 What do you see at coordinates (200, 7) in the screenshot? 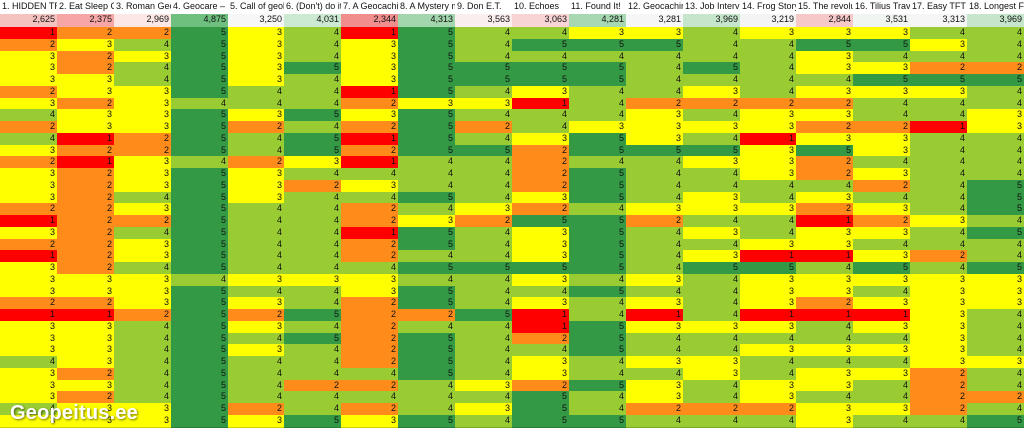
I see `column-header: 4. Geocare – I` at bounding box center [200, 7].